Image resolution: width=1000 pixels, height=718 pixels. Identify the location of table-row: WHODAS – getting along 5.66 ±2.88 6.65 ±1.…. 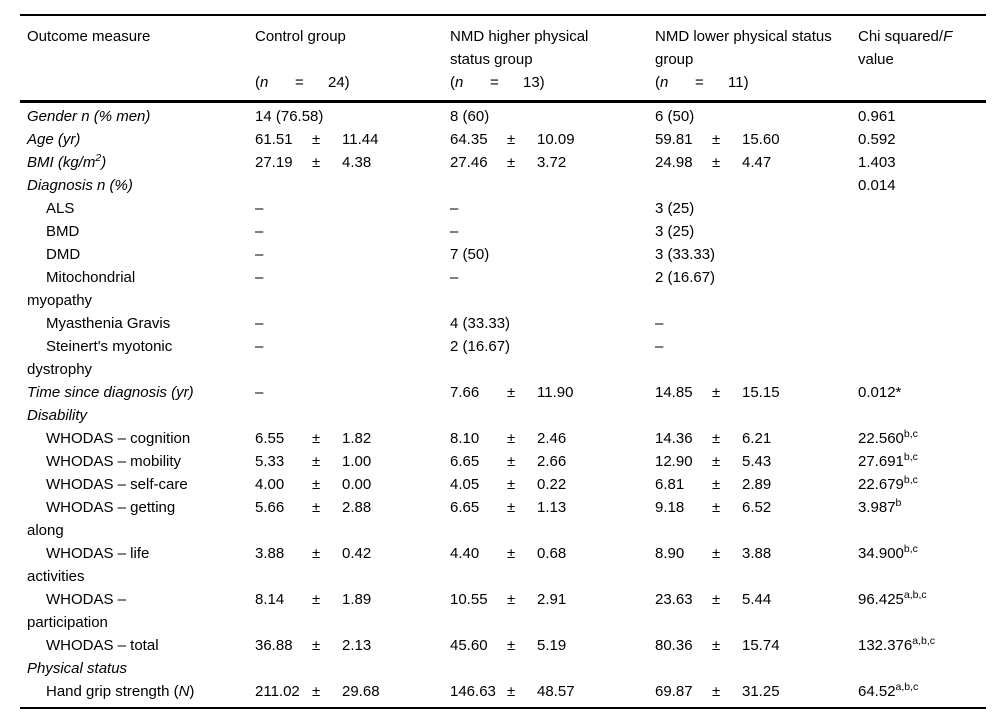
(503, 519).